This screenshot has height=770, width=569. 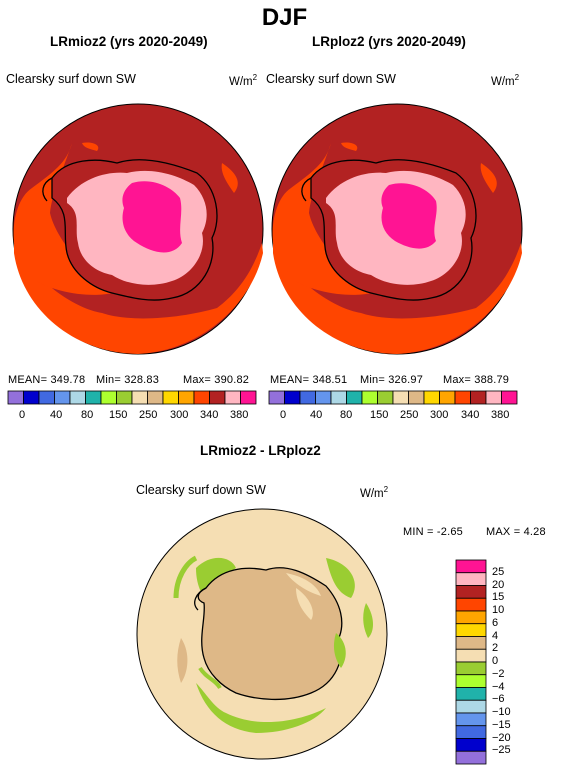 What do you see at coordinates (500, 415) in the screenshot?
I see `right-cb-label: 380` at bounding box center [500, 415].